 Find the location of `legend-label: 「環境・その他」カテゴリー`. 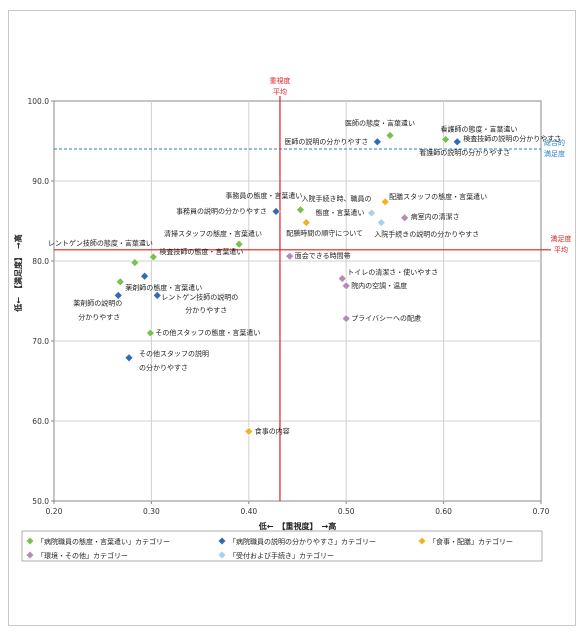

legend-label: 「環境・その他」カテゴリー is located at coordinates (82, 555).